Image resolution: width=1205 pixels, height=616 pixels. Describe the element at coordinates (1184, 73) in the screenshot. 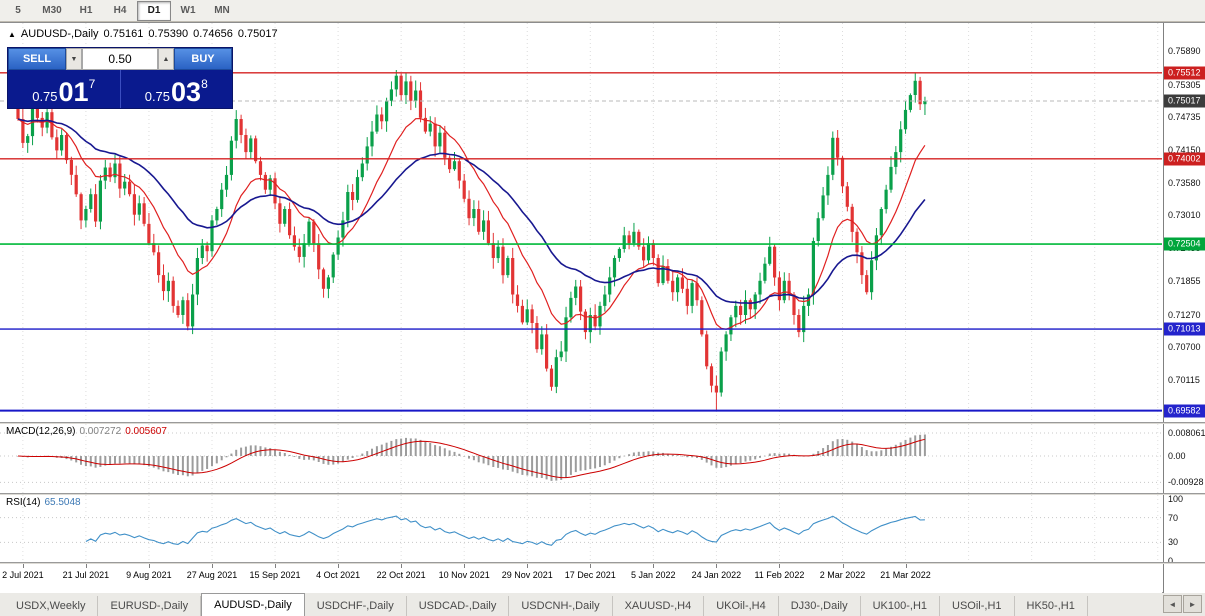

I see `price-badge: 0.75512` at that location.